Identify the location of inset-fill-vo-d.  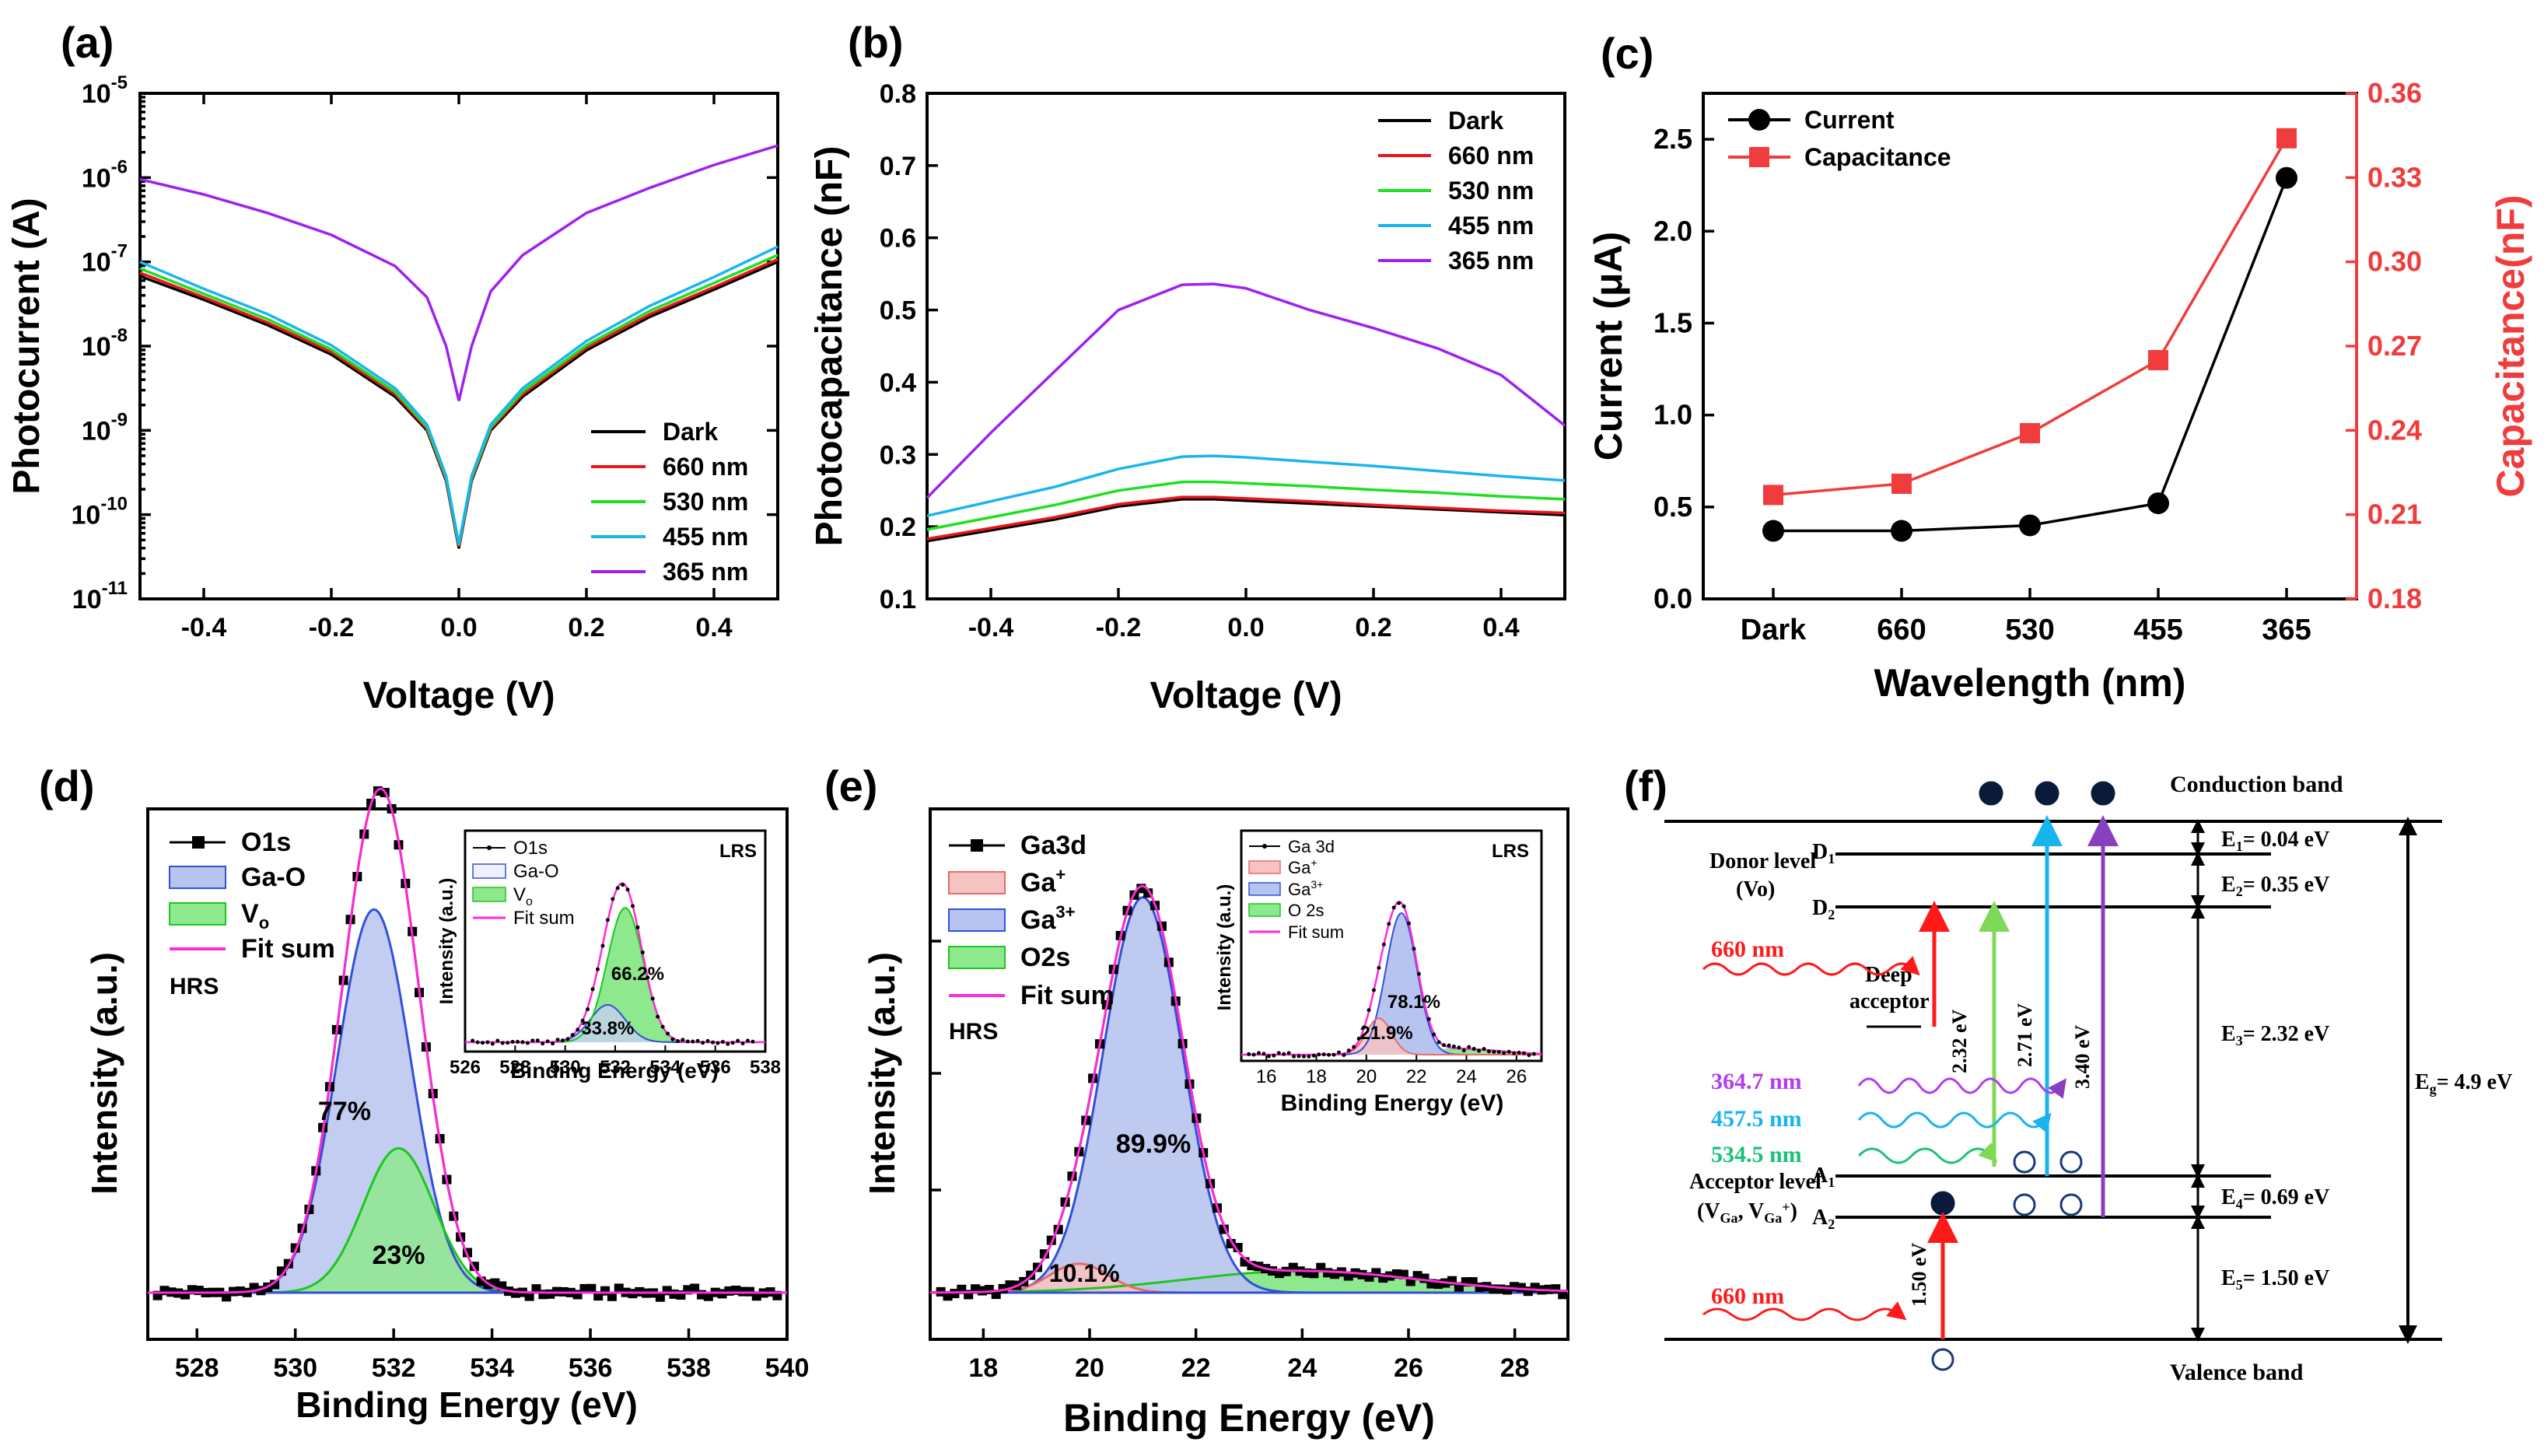
(615, 975).